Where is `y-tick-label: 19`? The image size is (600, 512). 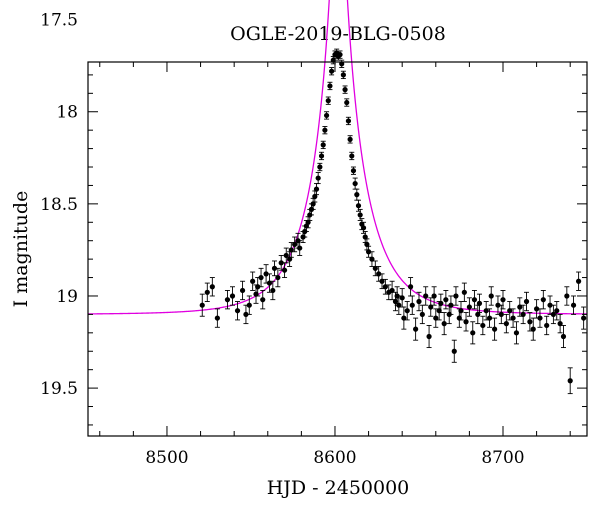 y-tick-label: 19 is located at coordinates (67, 297).